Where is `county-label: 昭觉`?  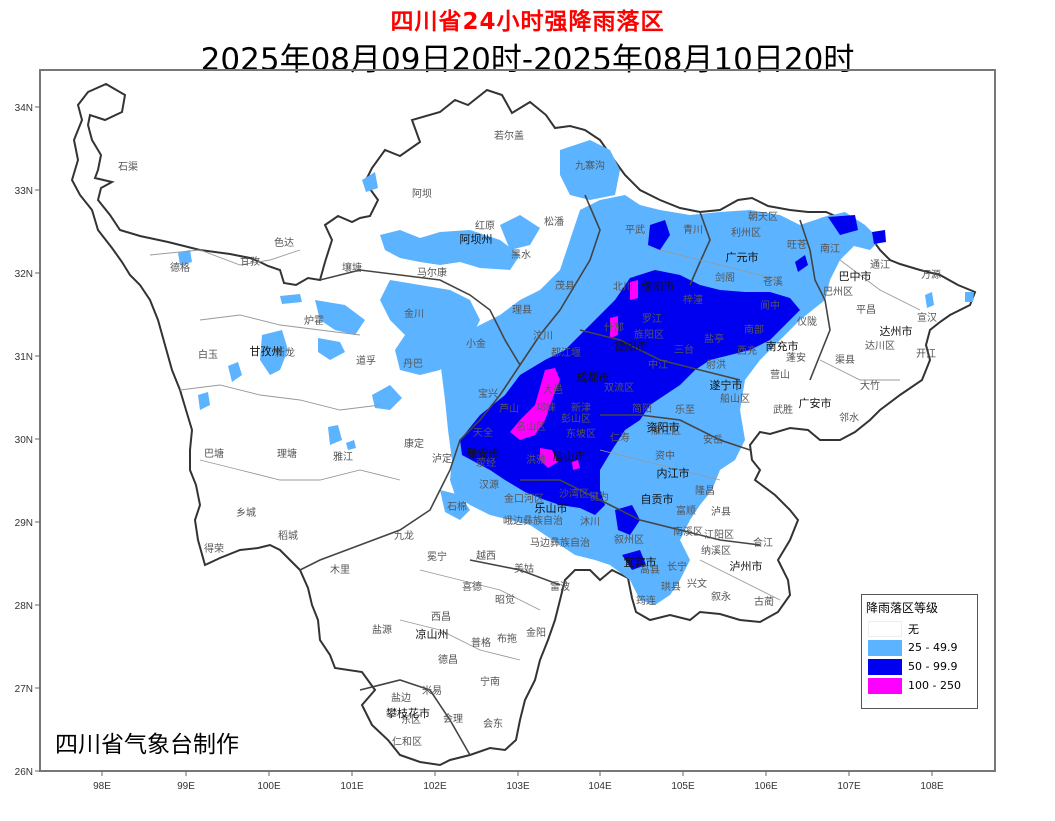 county-label: 昭觉 is located at coordinates (505, 600).